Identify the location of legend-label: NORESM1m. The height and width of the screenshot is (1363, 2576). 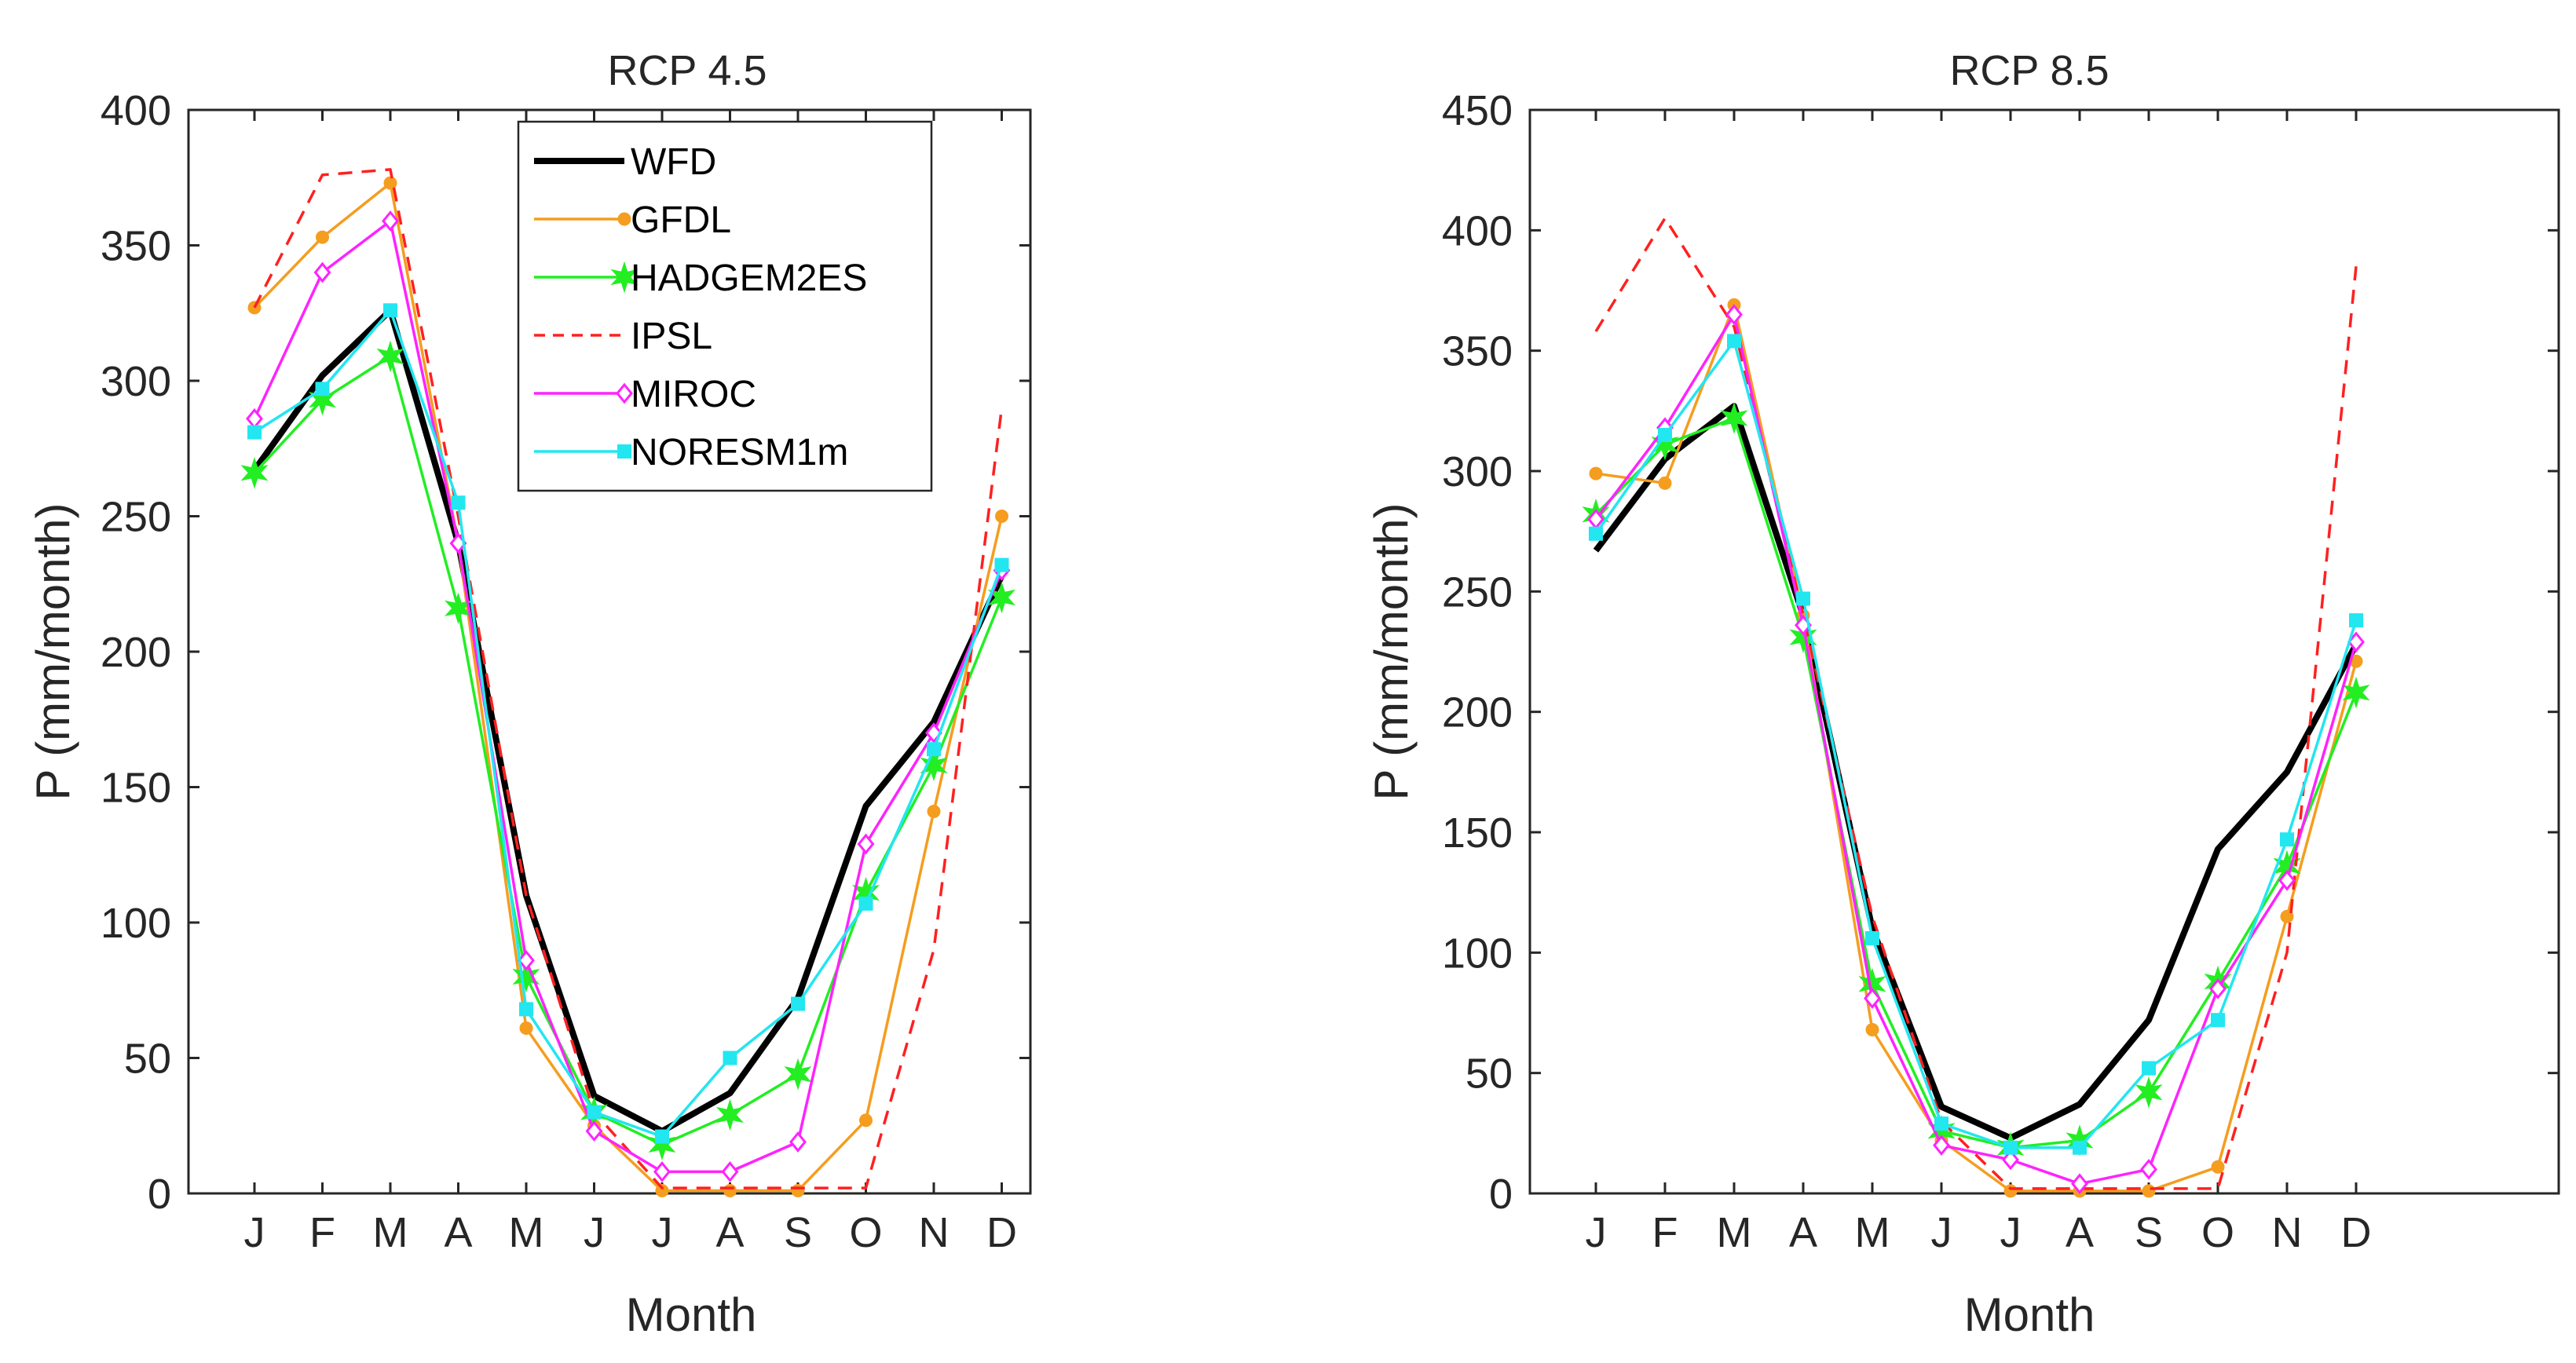
(739, 453).